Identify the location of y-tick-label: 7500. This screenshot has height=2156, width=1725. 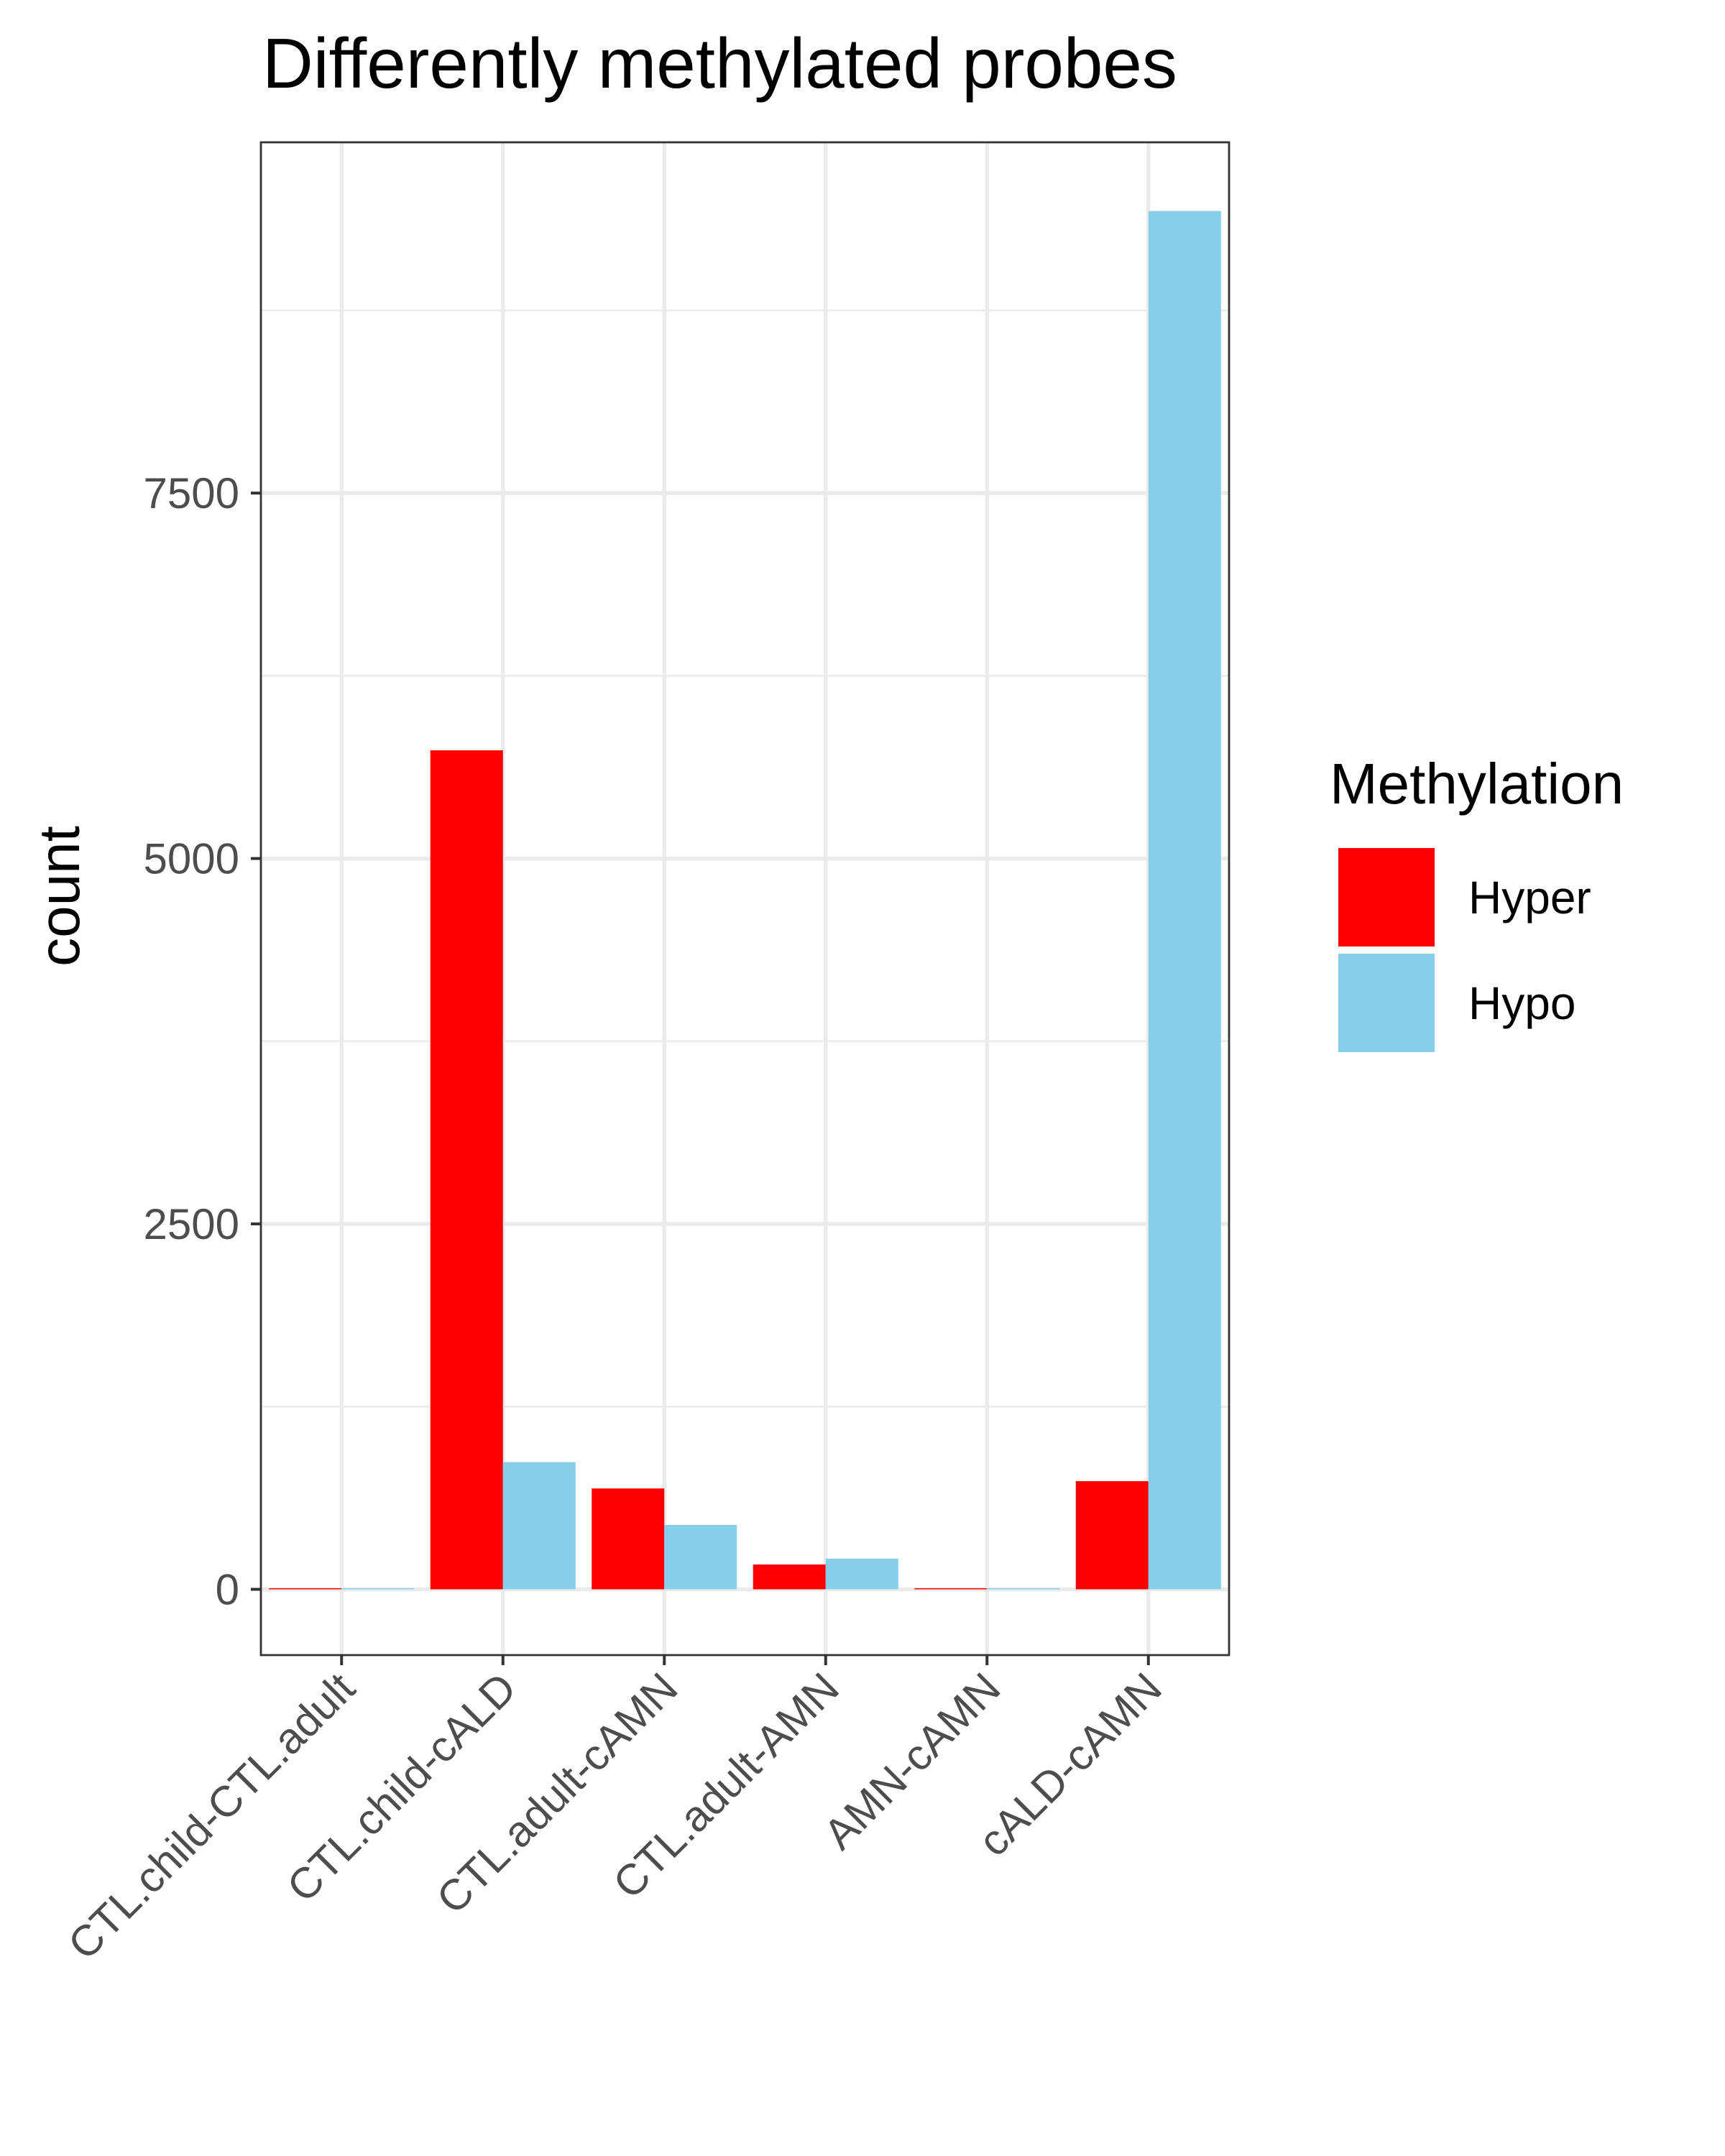
(191, 493).